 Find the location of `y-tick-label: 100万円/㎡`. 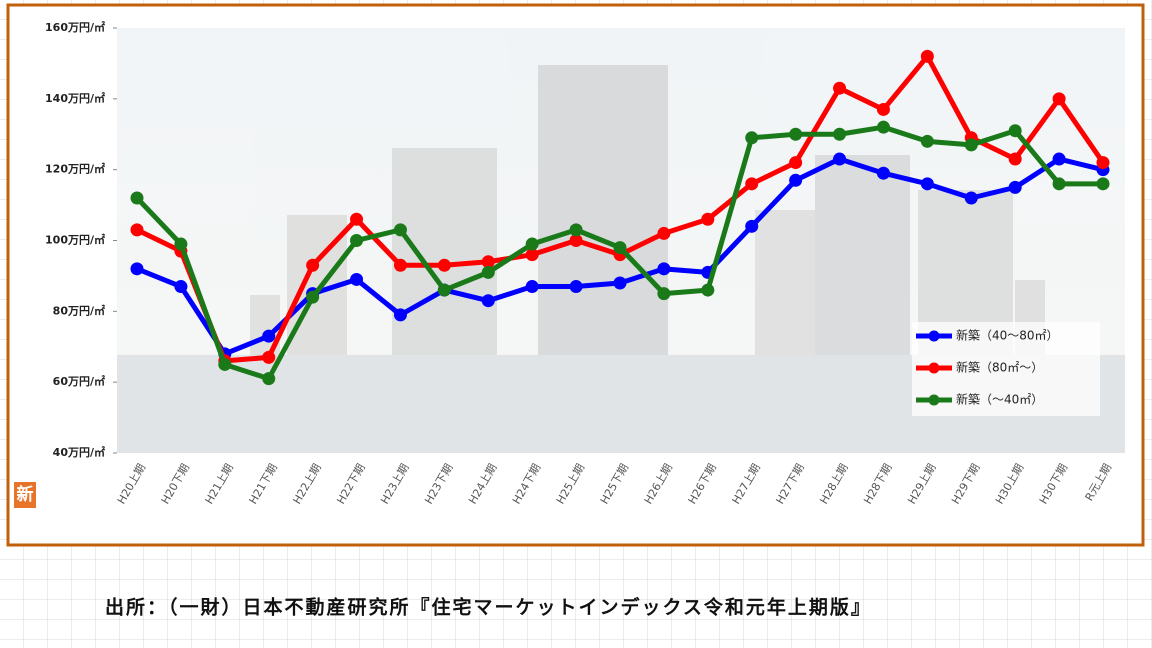

y-tick-label: 100万円/㎡ is located at coordinates (75, 240).